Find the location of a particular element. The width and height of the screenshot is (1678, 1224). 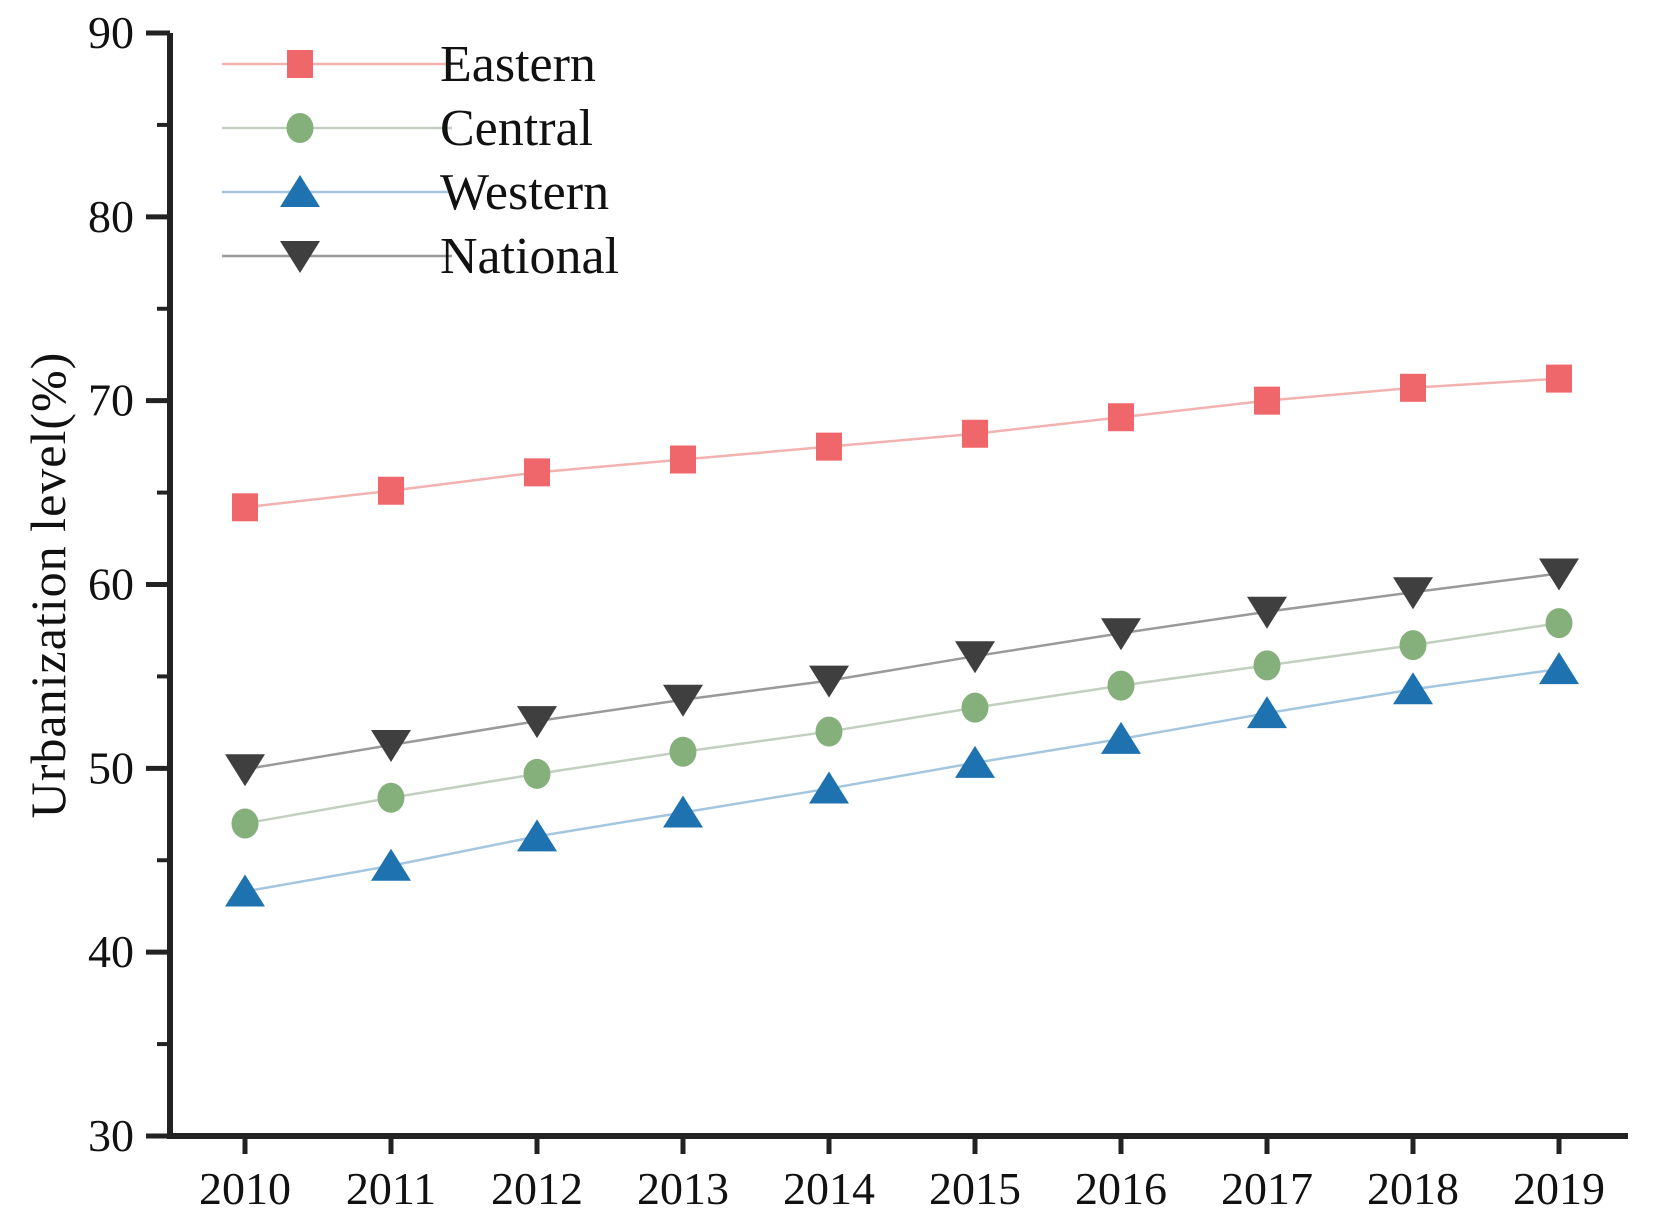

legend-item-eastern: Eastern is located at coordinates (409, 64).